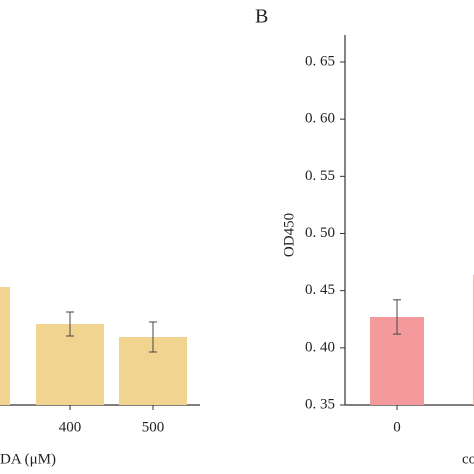 The image size is (474, 474). Describe the element at coordinates (468, 459) in the screenshot. I see `x-axis-label: co` at that location.